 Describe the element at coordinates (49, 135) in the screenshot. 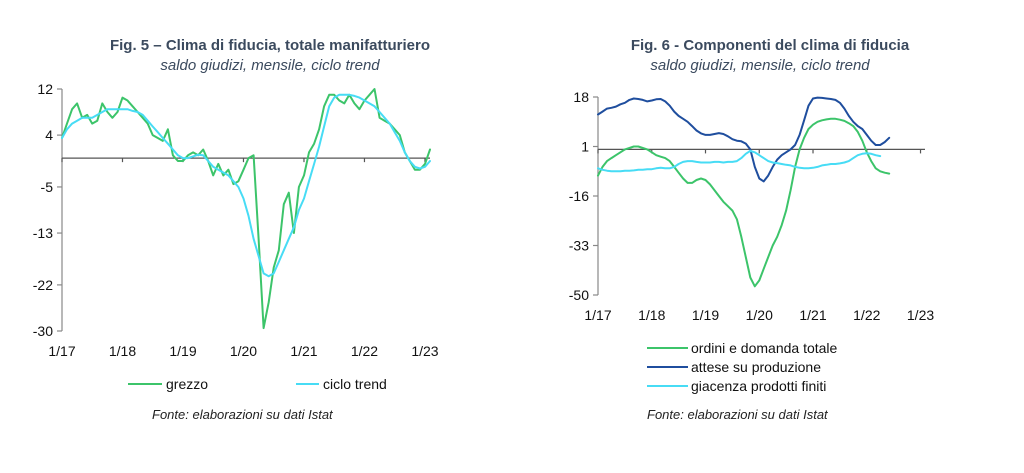

I see `fig5-y-tick-label: 4` at that location.